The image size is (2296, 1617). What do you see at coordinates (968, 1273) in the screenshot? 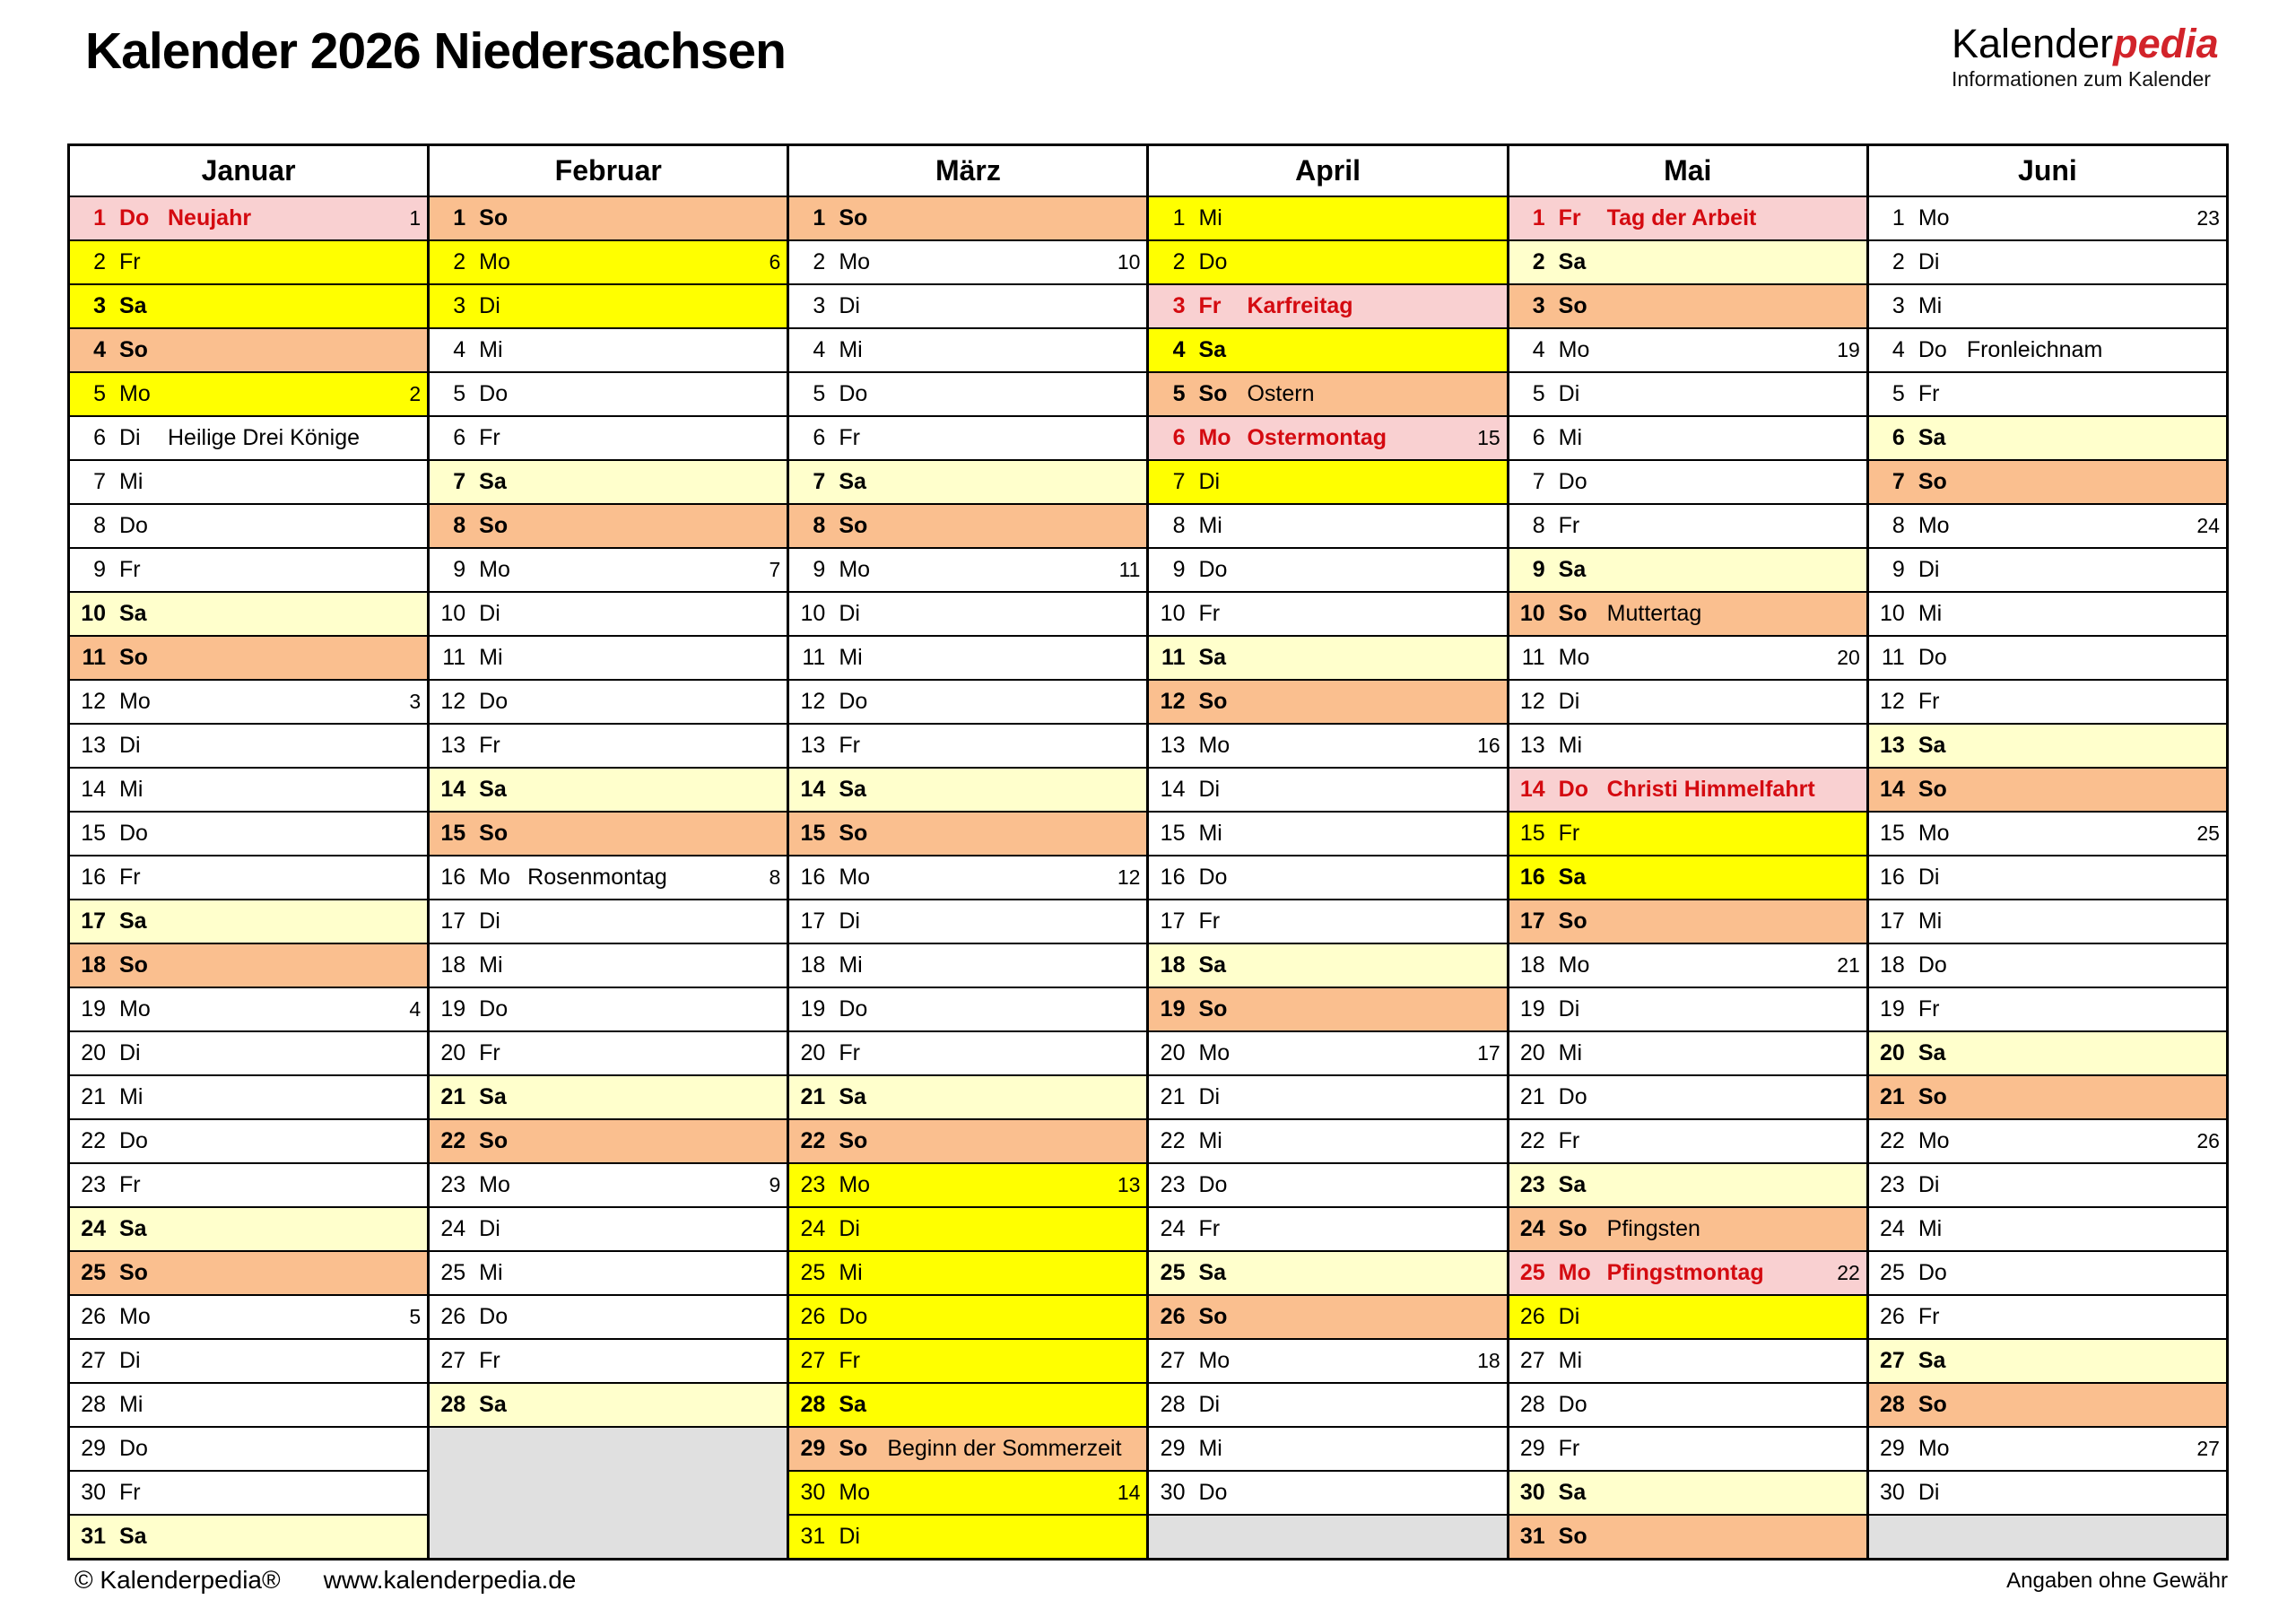
I see `day-cell: 25 Mi` at bounding box center [968, 1273].